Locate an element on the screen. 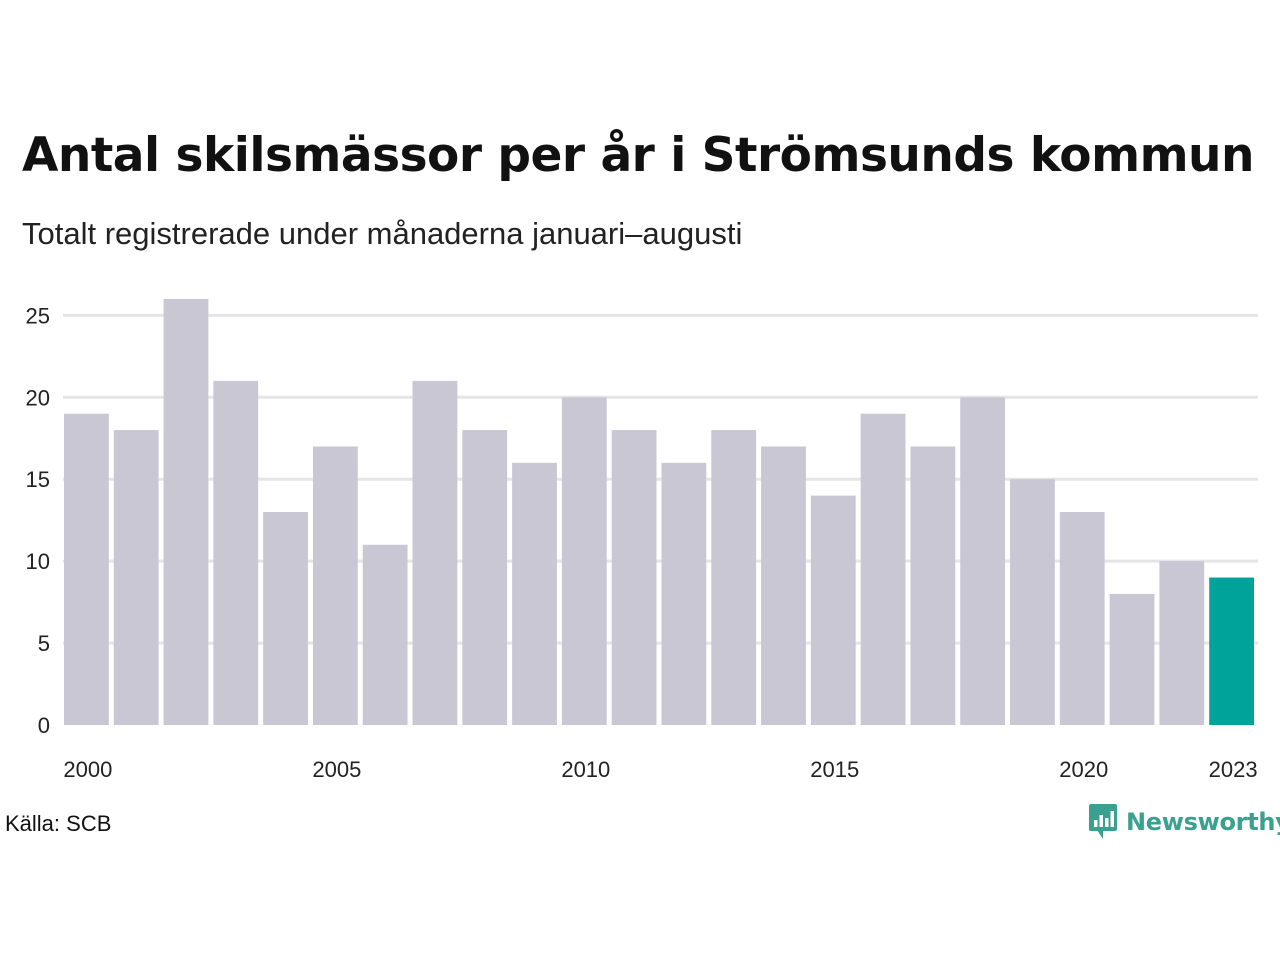  x-tick-label: 2015 is located at coordinates (834, 769).